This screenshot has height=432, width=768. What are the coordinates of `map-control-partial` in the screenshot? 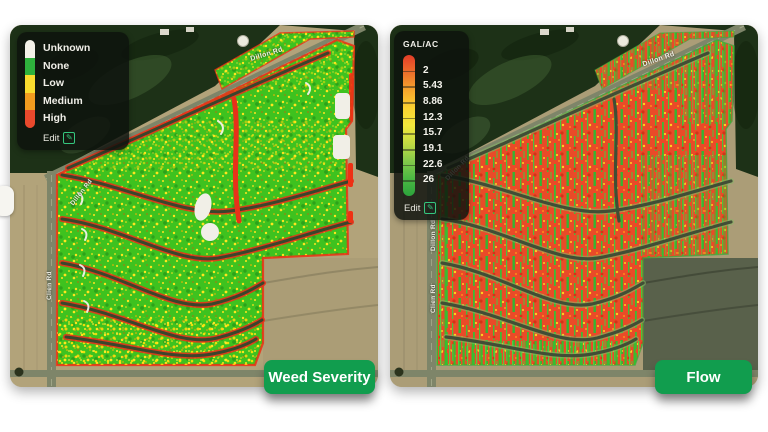 It's located at (7, 201).